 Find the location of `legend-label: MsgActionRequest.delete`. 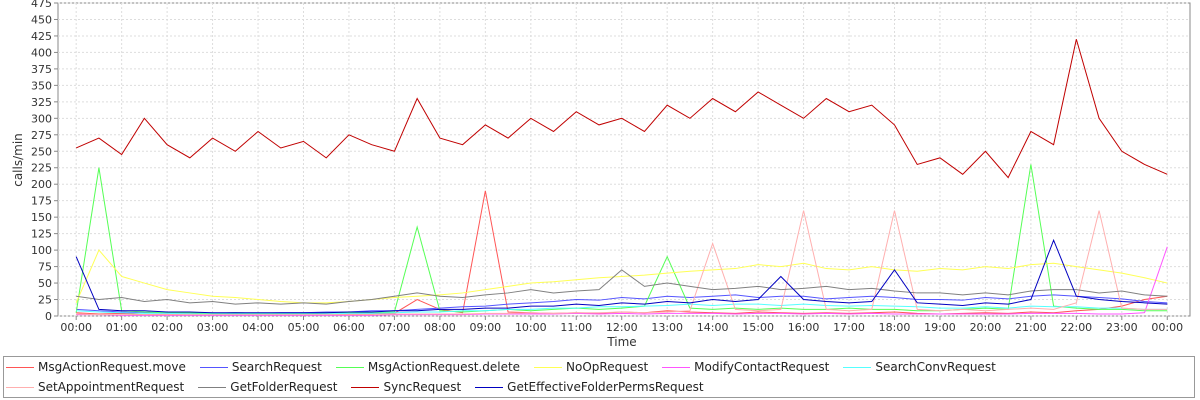

legend-label: MsgActionRequest.delete is located at coordinates (444, 367).